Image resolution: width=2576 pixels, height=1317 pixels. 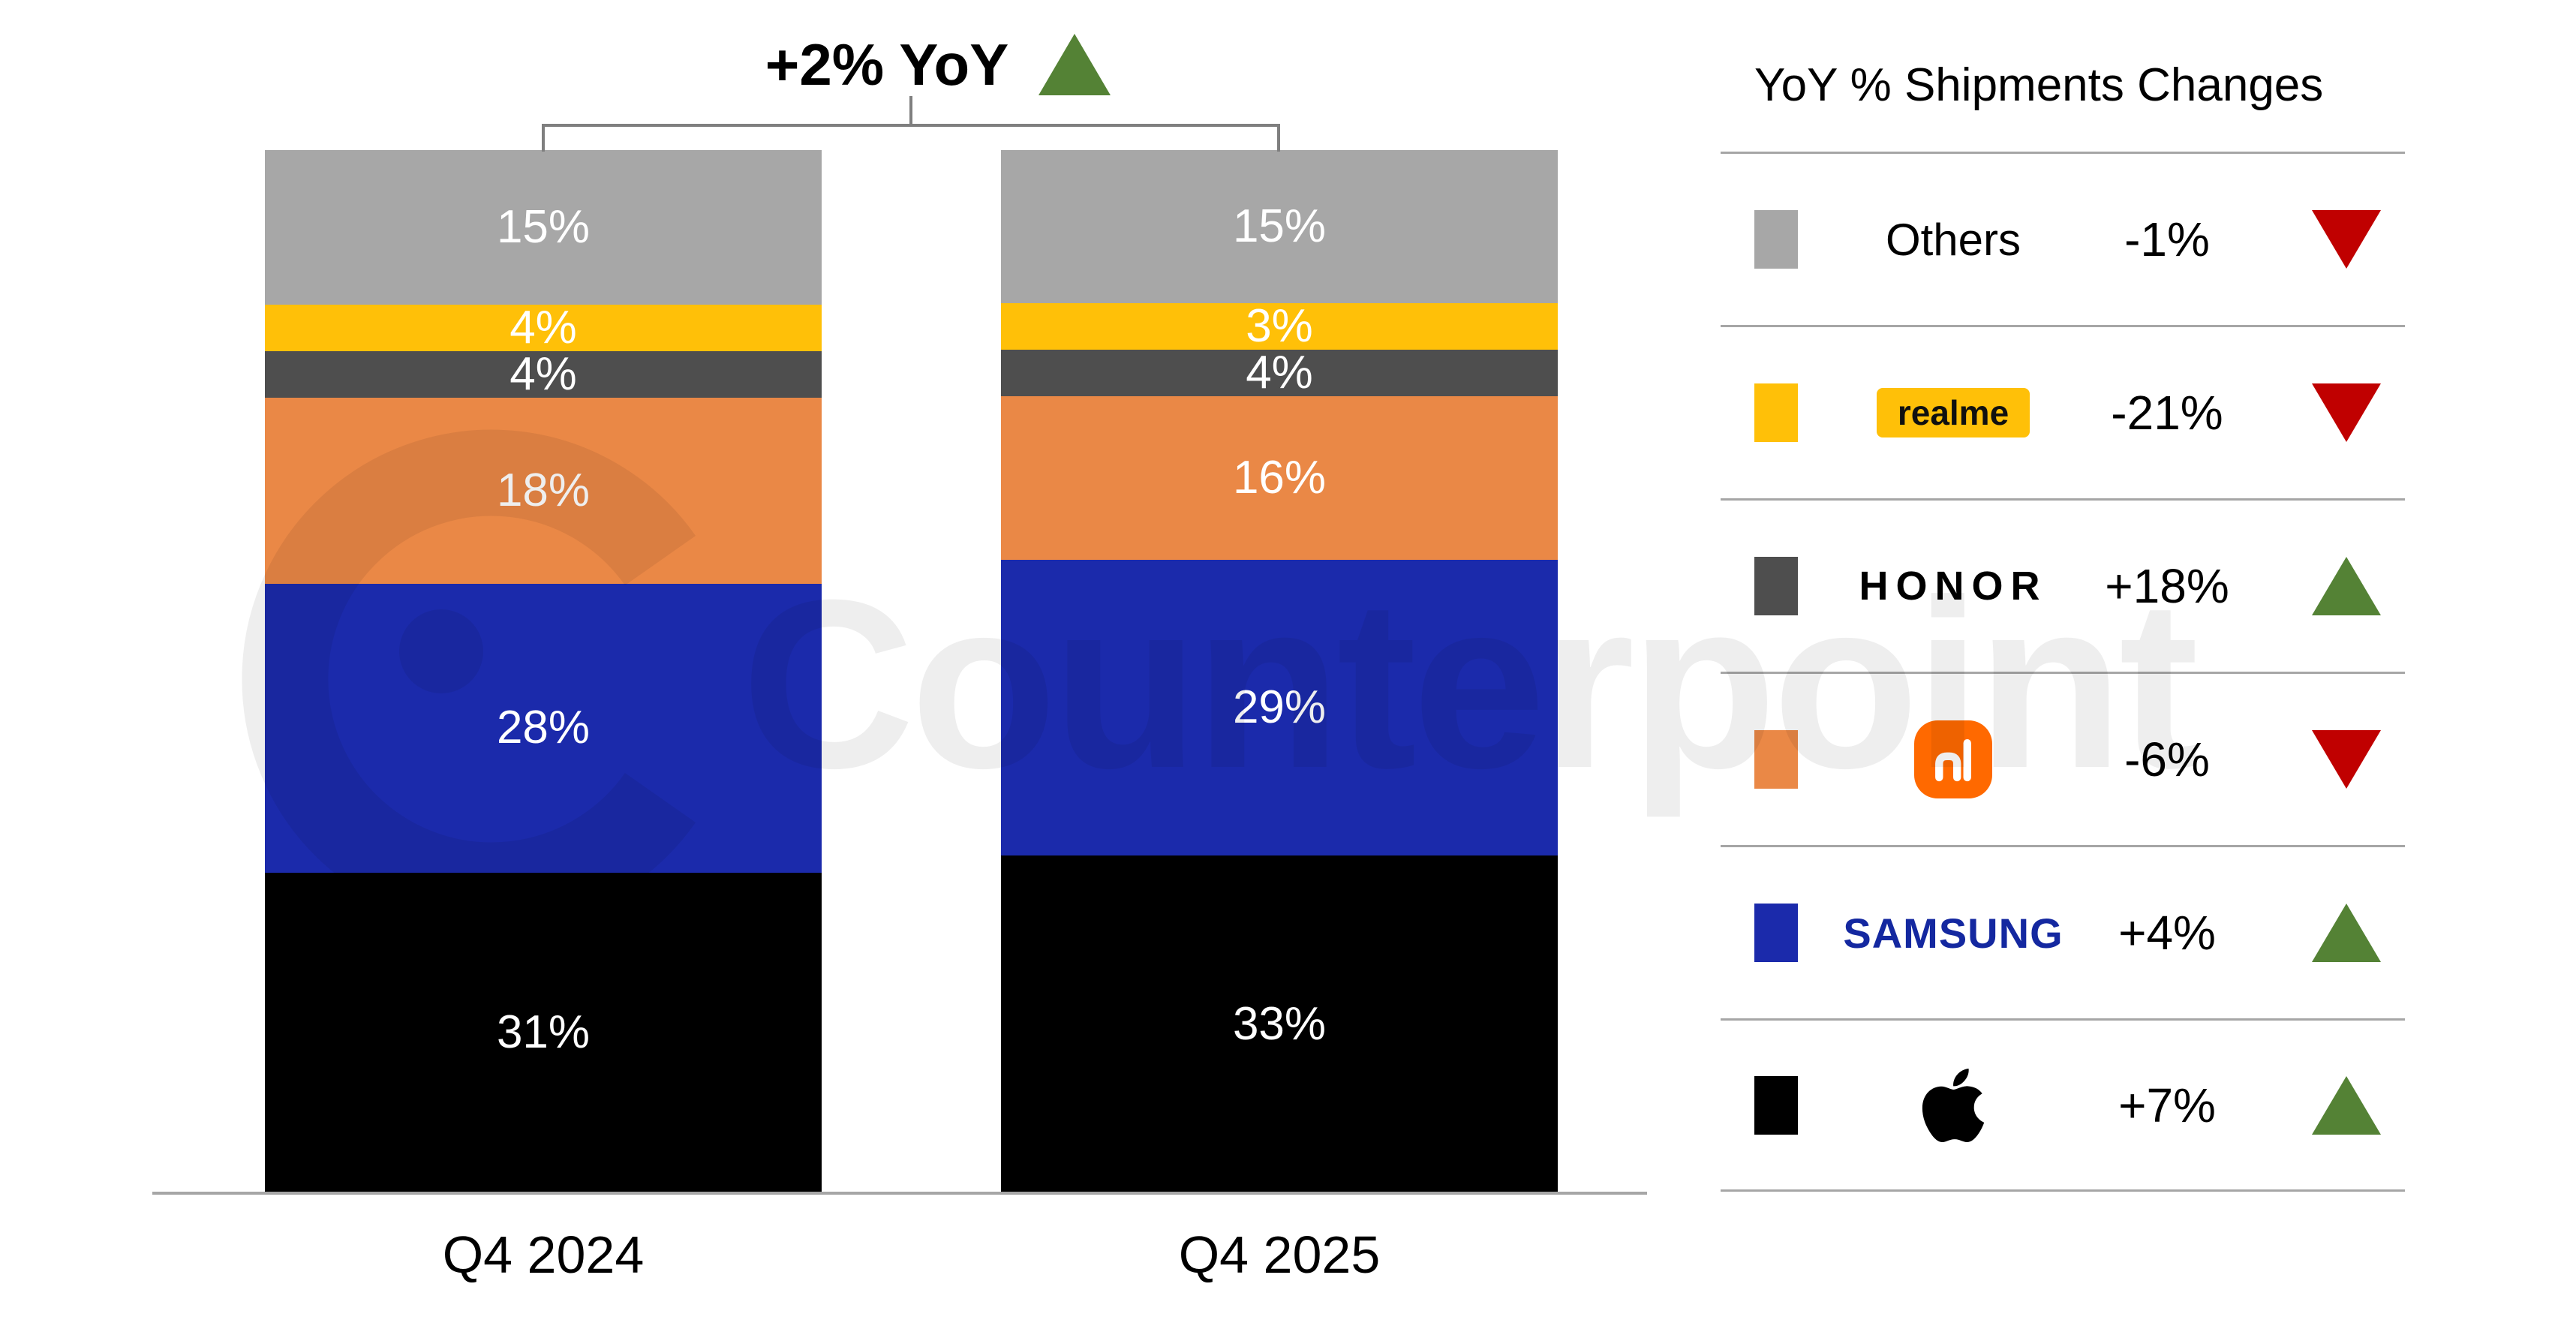 I want to click on segment-share-label: 28%, so click(x=543, y=728).